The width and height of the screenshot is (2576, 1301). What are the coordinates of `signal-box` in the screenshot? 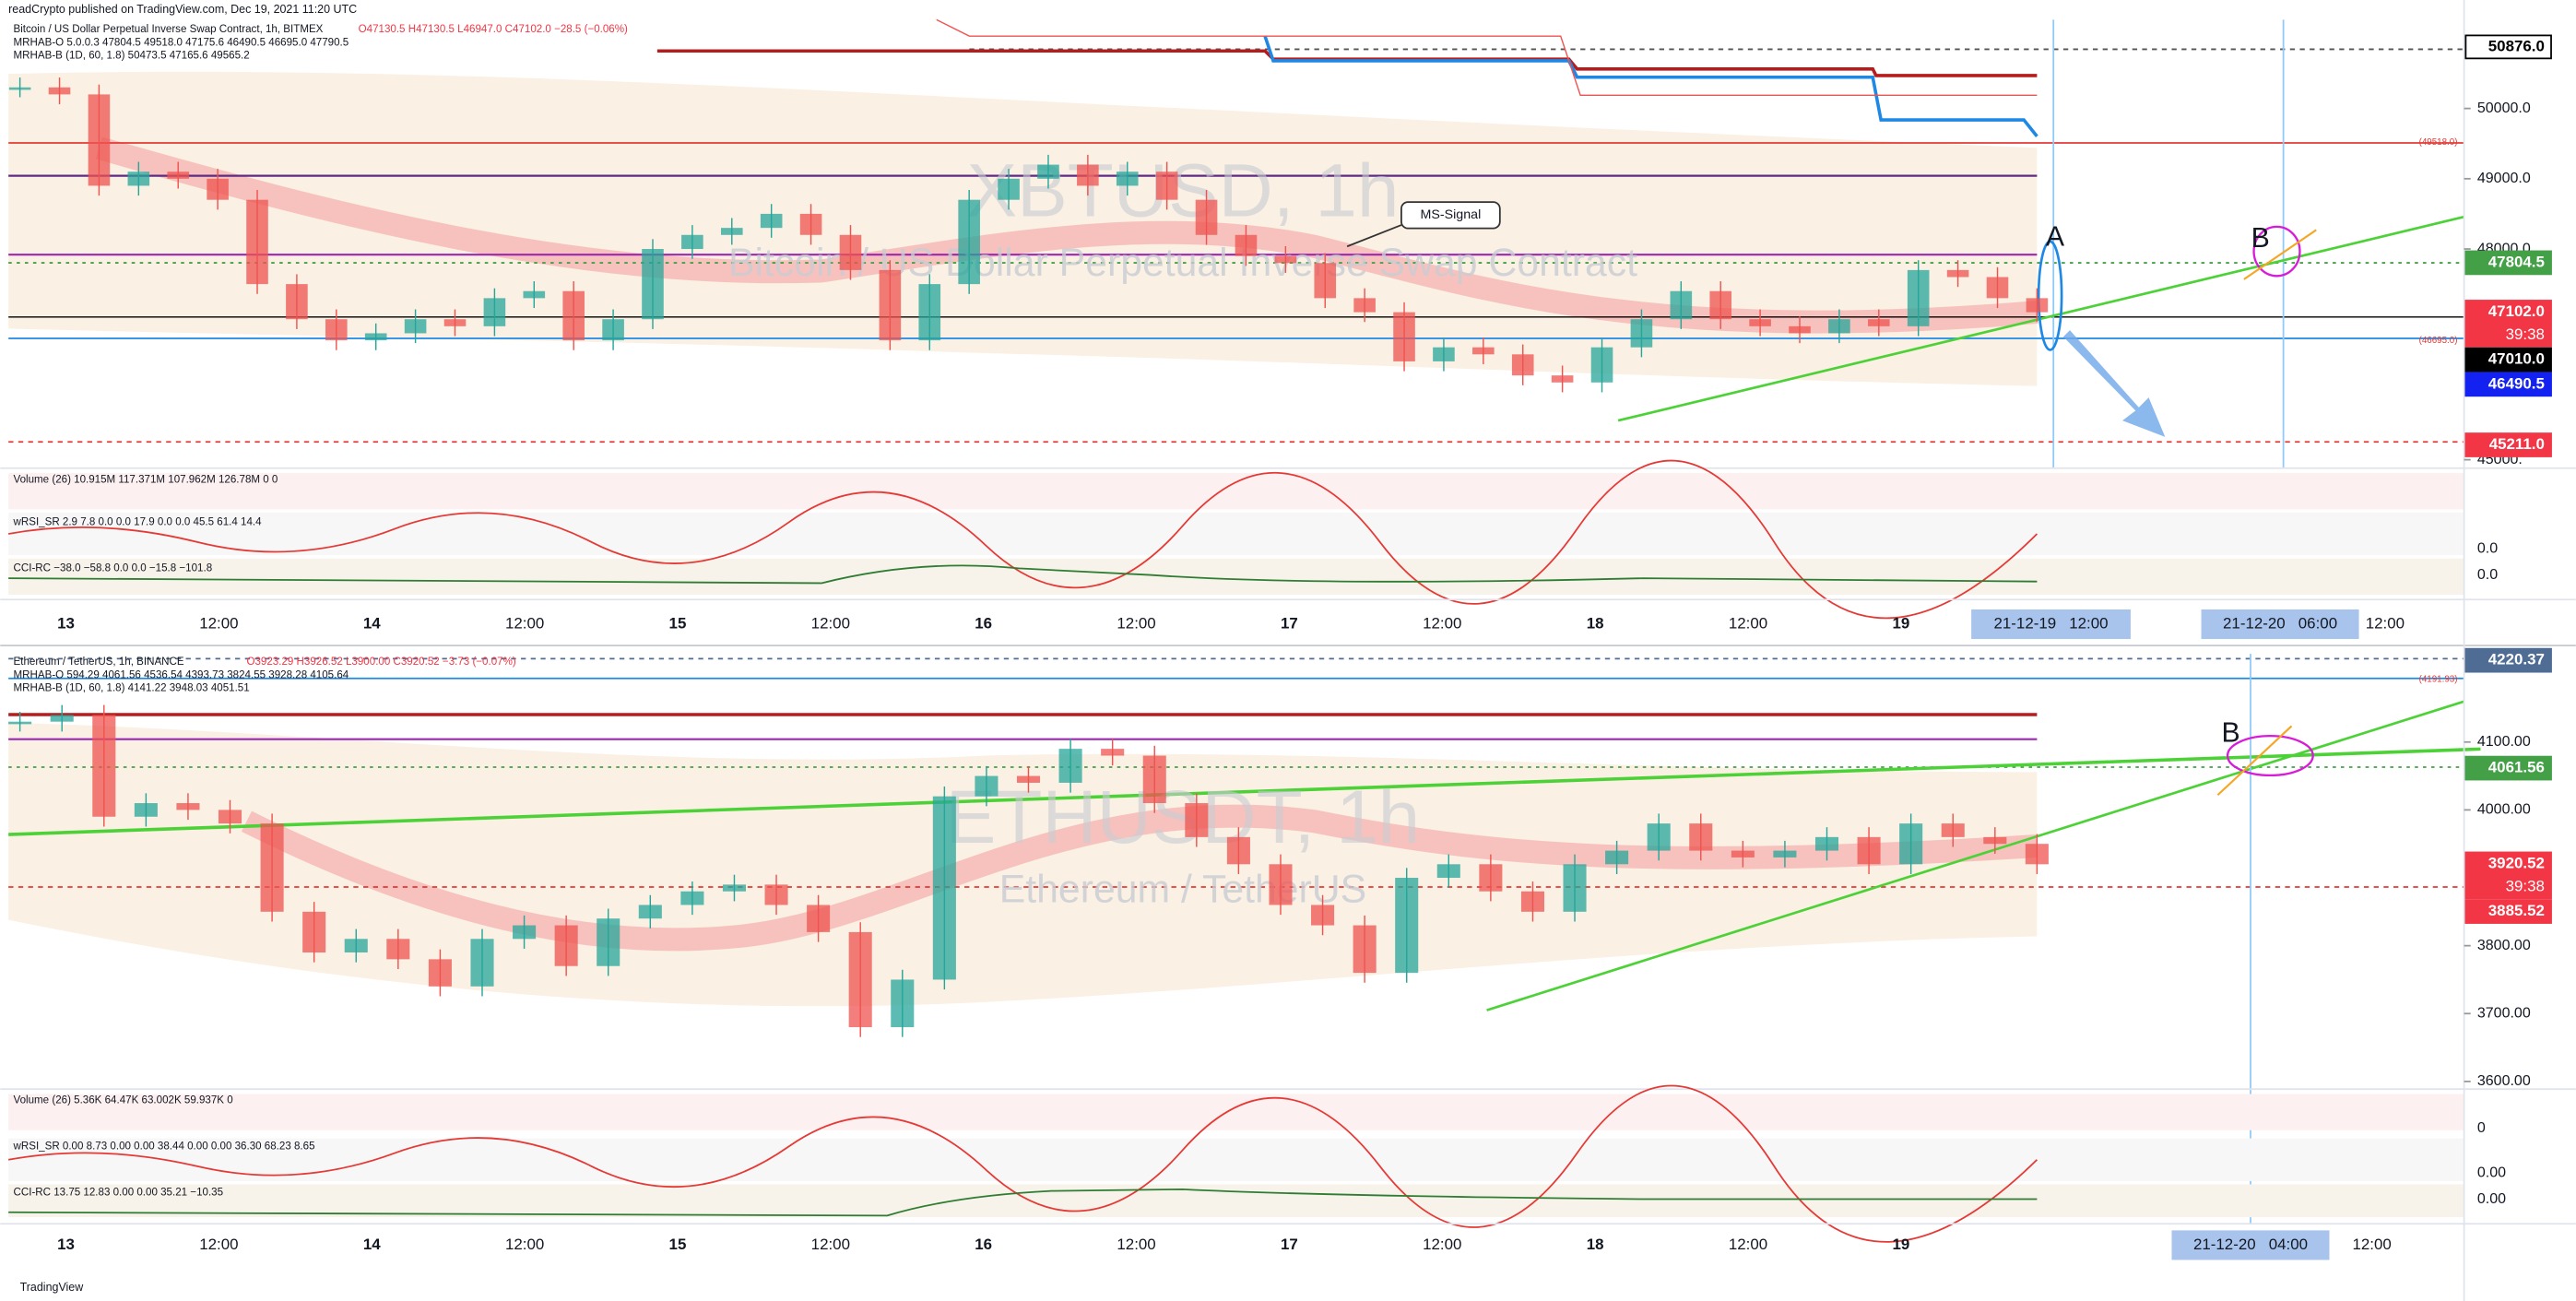 It's located at (1450, 215).